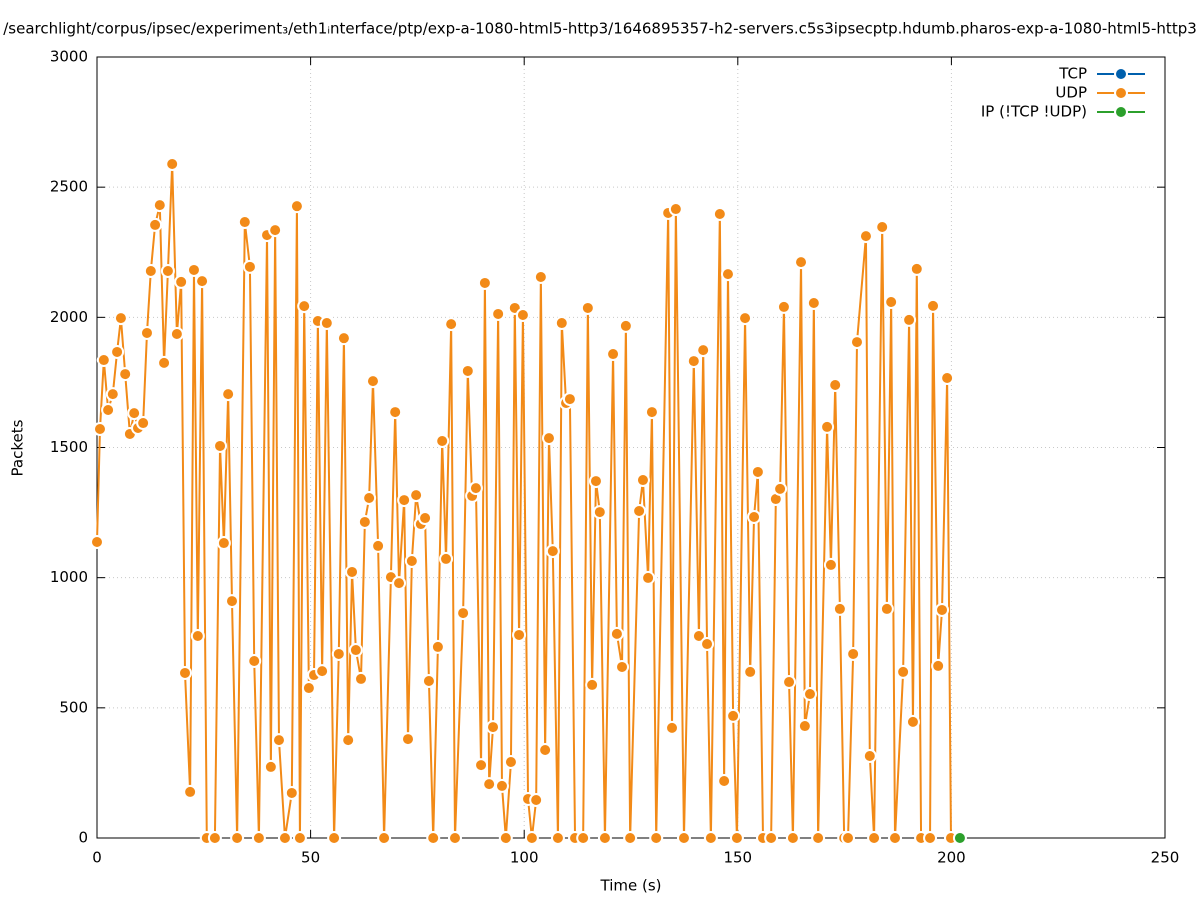  I want to click on y-axis-label: Packets, so click(18, 447).